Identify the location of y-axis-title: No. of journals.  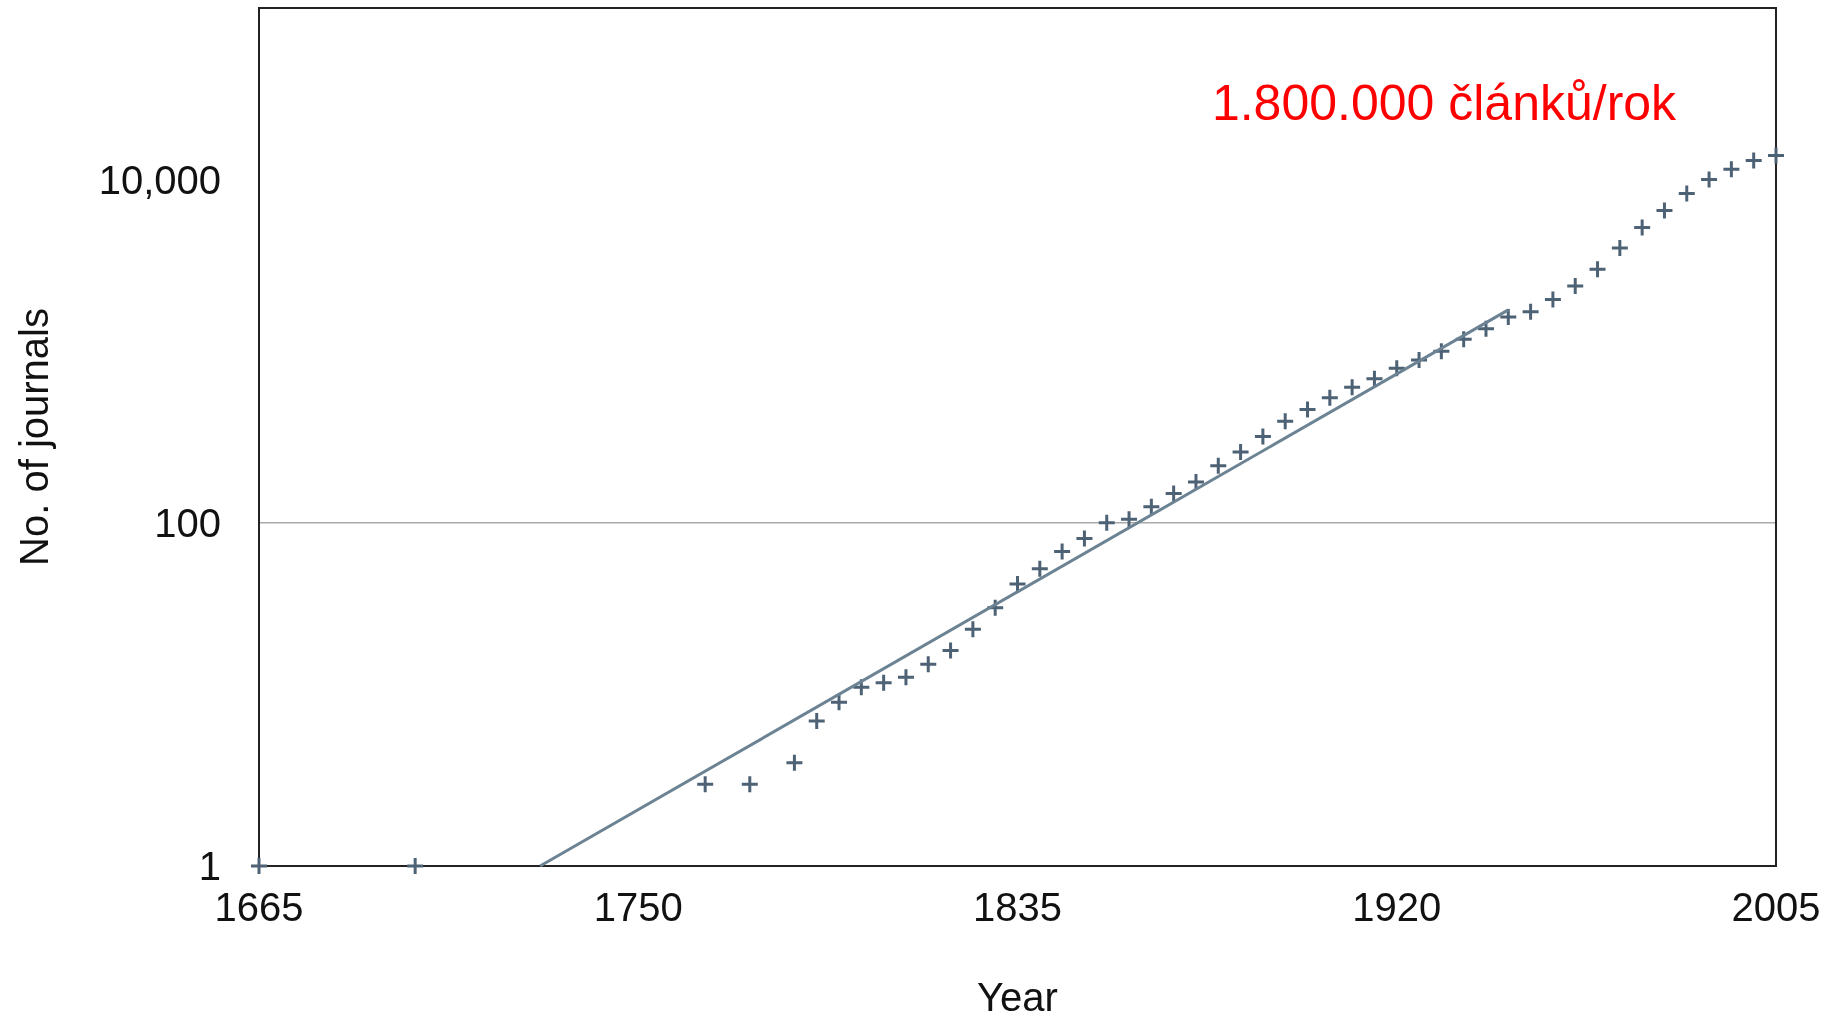
(34, 437).